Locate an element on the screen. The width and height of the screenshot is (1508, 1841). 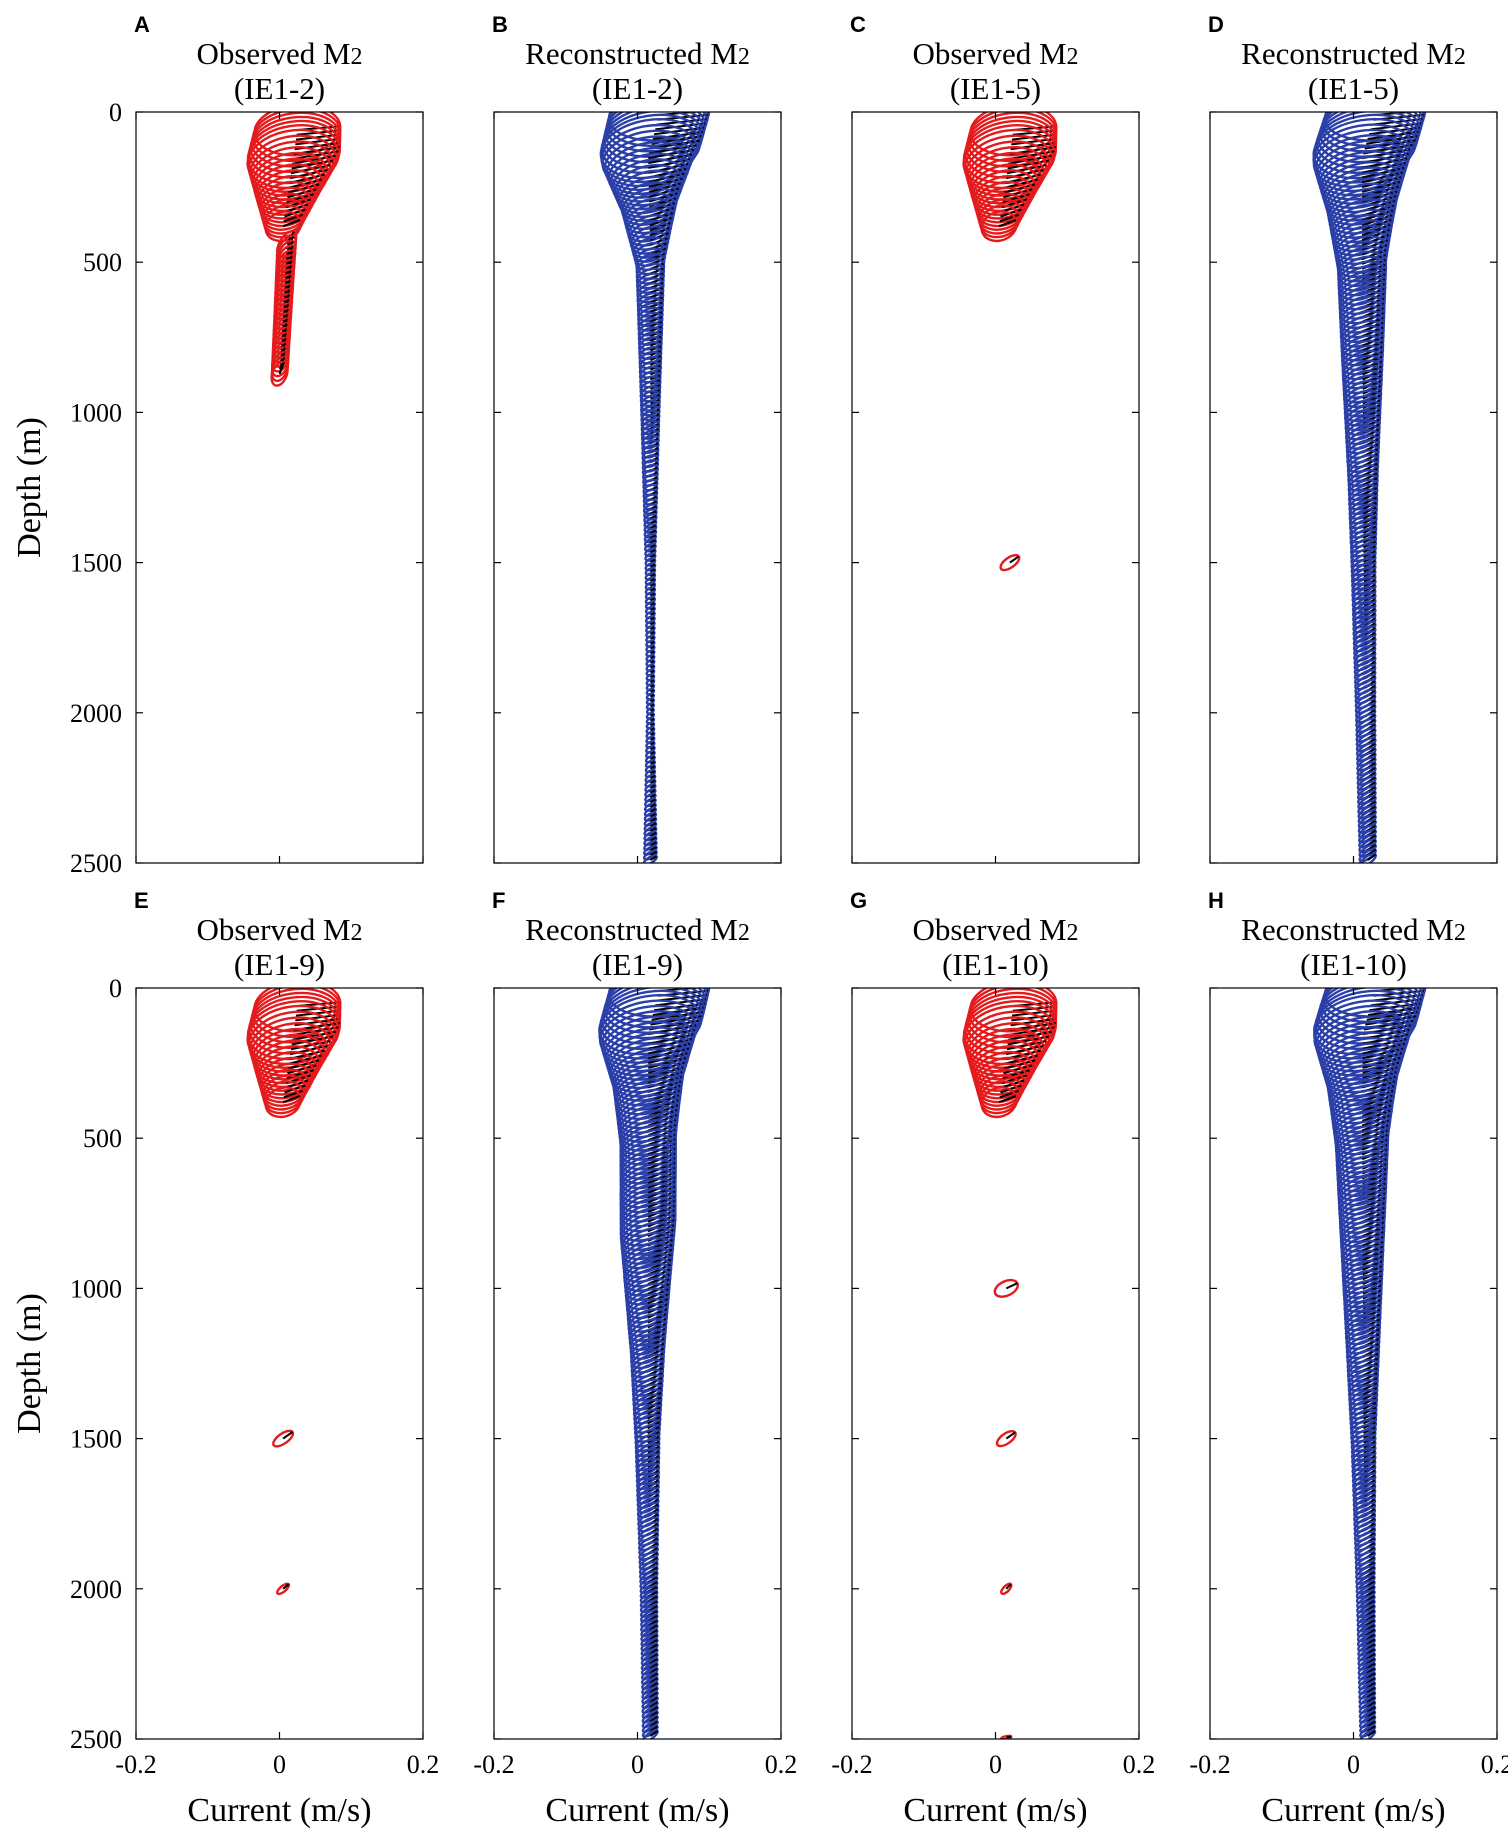
y-tick-label: 1000 is located at coordinates (96, 1288).